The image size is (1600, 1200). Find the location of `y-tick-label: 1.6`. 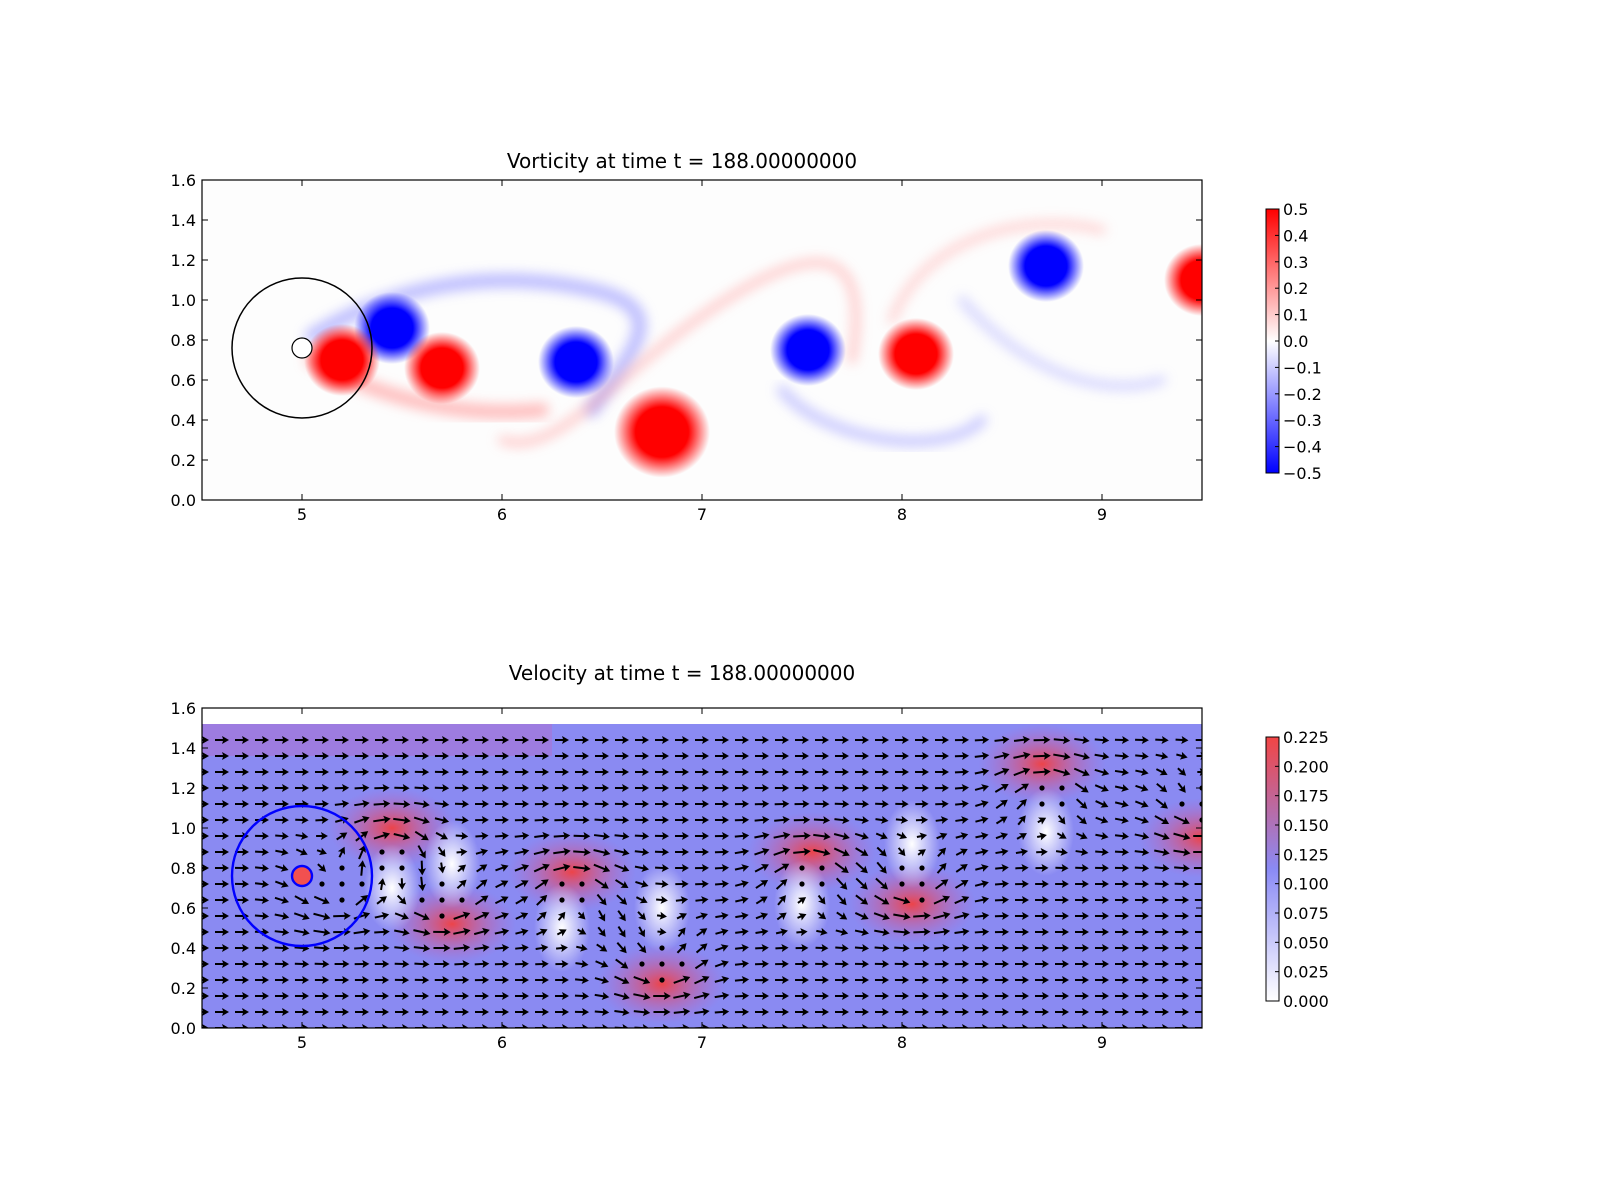

y-tick-label: 1.6 is located at coordinates (183, 180).